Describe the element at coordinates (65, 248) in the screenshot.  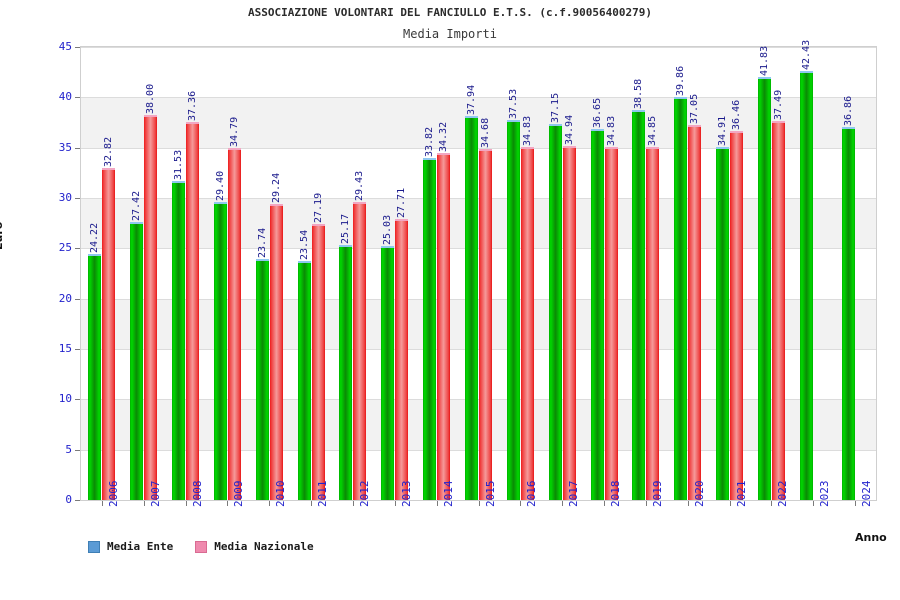
I see `y-axis-tick-label: 25` at that location.